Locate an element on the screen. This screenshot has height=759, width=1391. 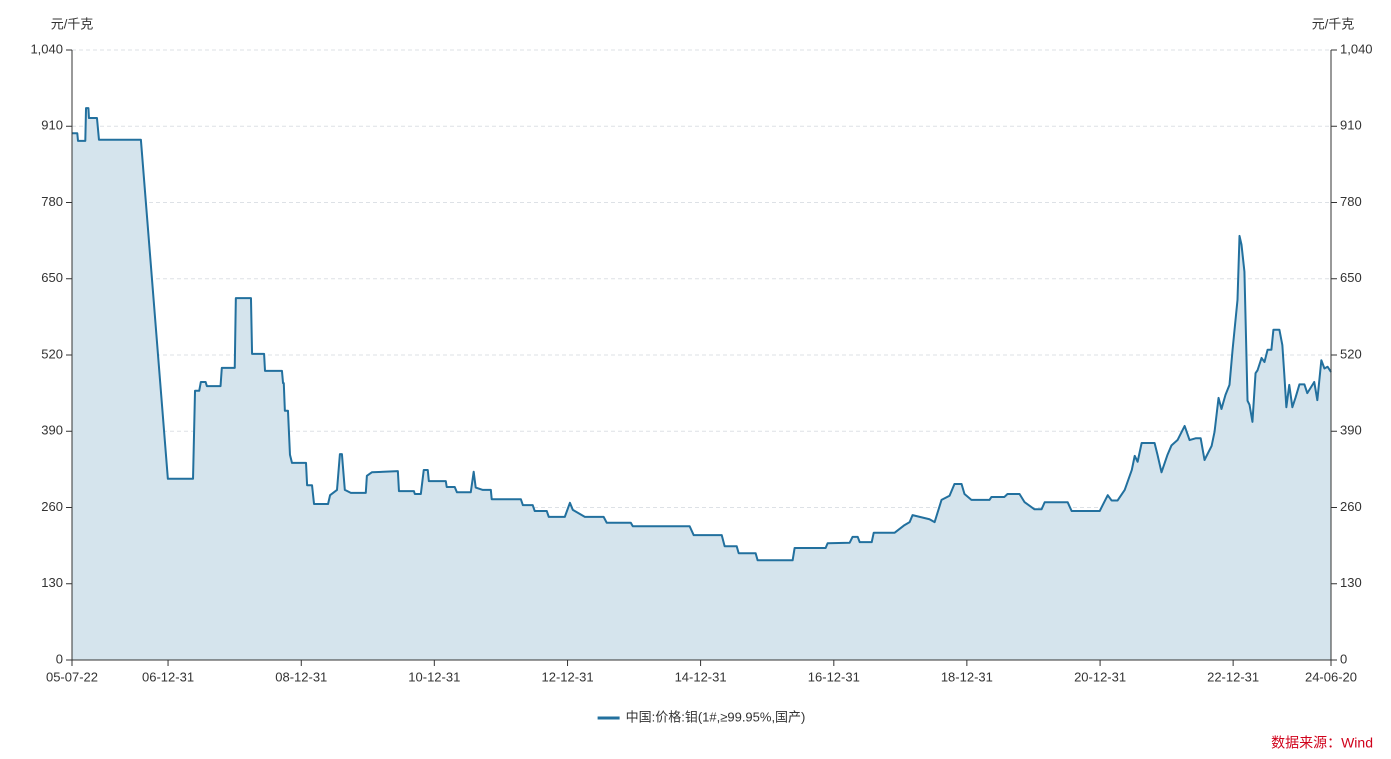
y2-tick-label: 130 is located at coordinates (1351, 582).